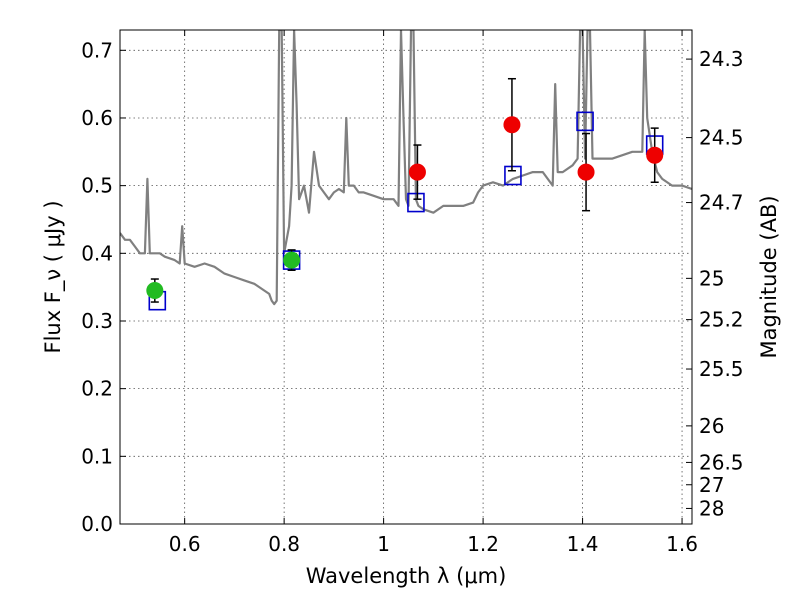 This screenshot has width=800, height=600. What do you see at coordinates (721, 369) in the screenshot?
I see `right-tick-label: 25.5` at bounding box center [721, 369].